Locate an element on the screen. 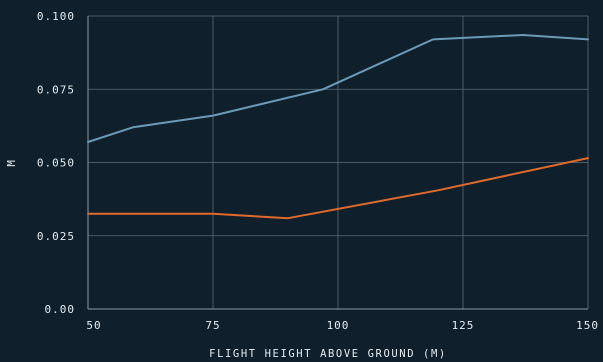 This screenshot has width=603, height=362. x-axis-title: FLIGHT HEIGHT ABOVE GROUND (M) is located at coordinates (328, 354).